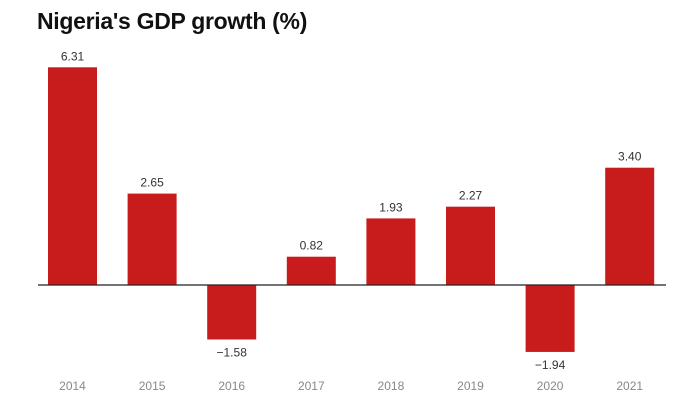 This screenshot has width=700, height=400. Describe the element at coordinates (470, 386) in the screenshot. I see `x-tick-label-2019: 2019` at that location.